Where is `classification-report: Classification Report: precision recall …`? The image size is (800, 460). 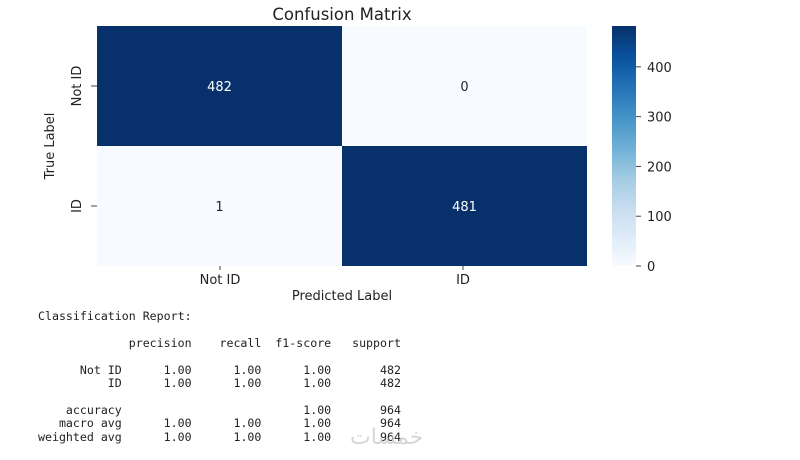 classification-report: Classification Report: precision recall … is located at coordinates (219, 376).